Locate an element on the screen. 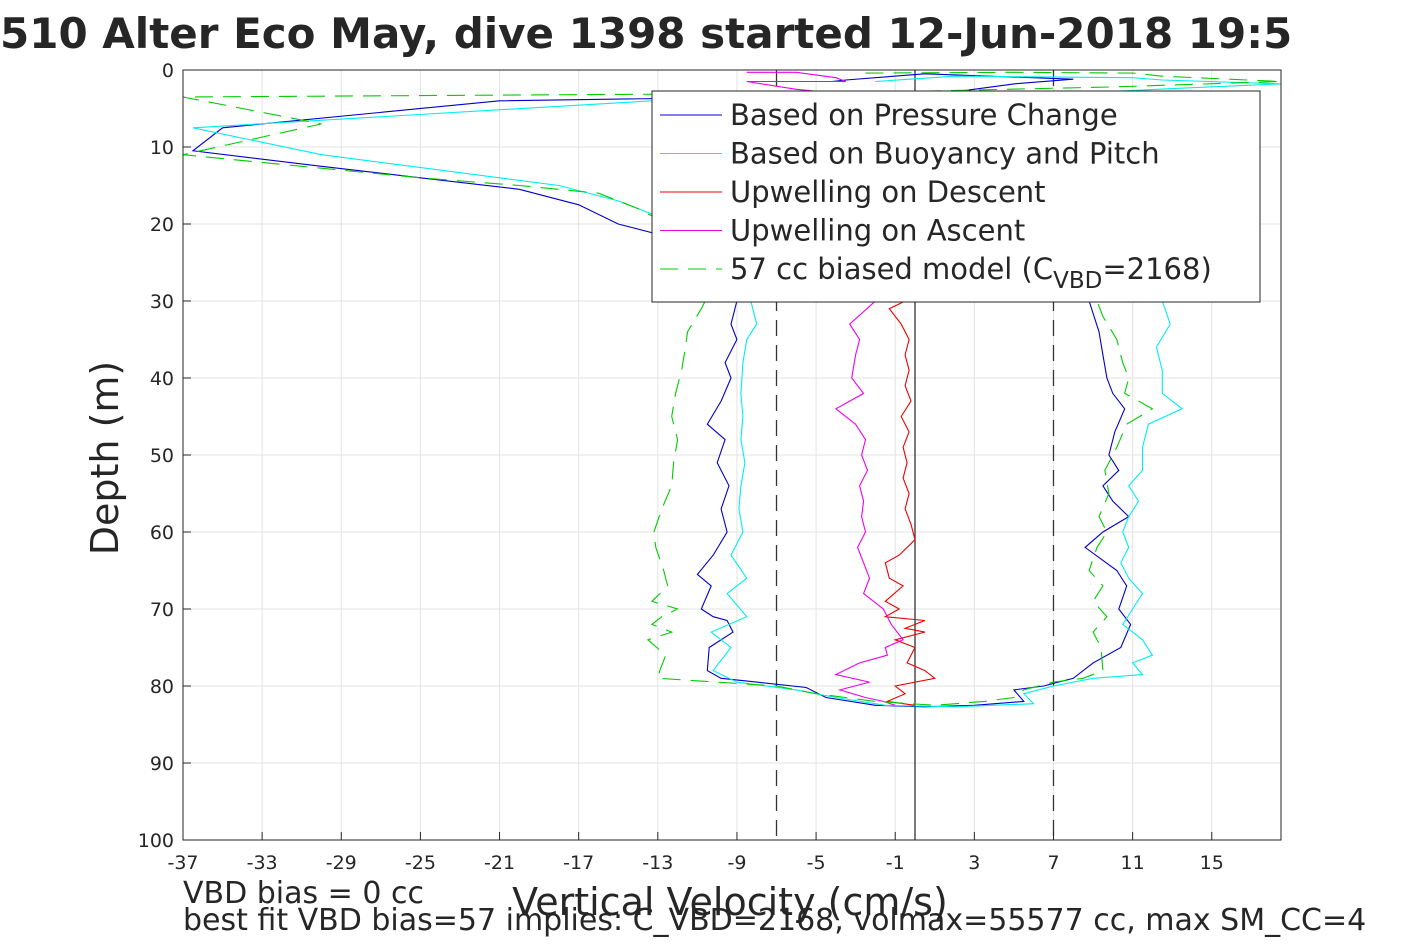 The image size is (1417, 945). y-tick-label: 20 is located at coordinates (162, 225).